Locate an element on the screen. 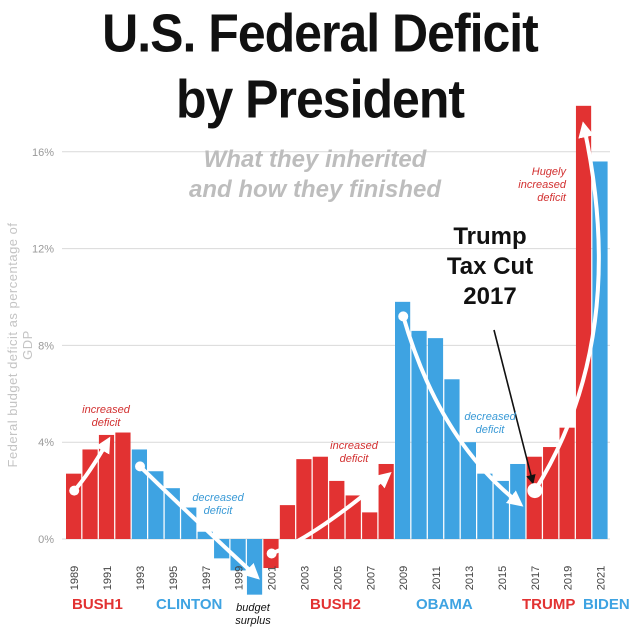 Image resolution: width=640 pixels, height=628 pixels. bar-2014 is located at coordinates (485, 506).